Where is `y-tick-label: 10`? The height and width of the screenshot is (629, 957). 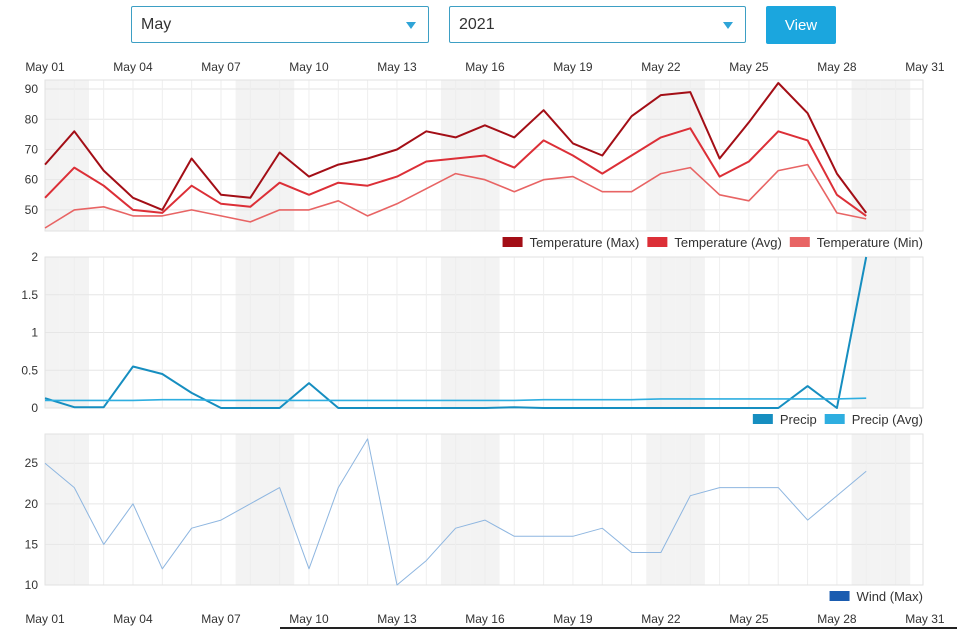
y-tick-label: 10 is located at coordinates (32, 585).